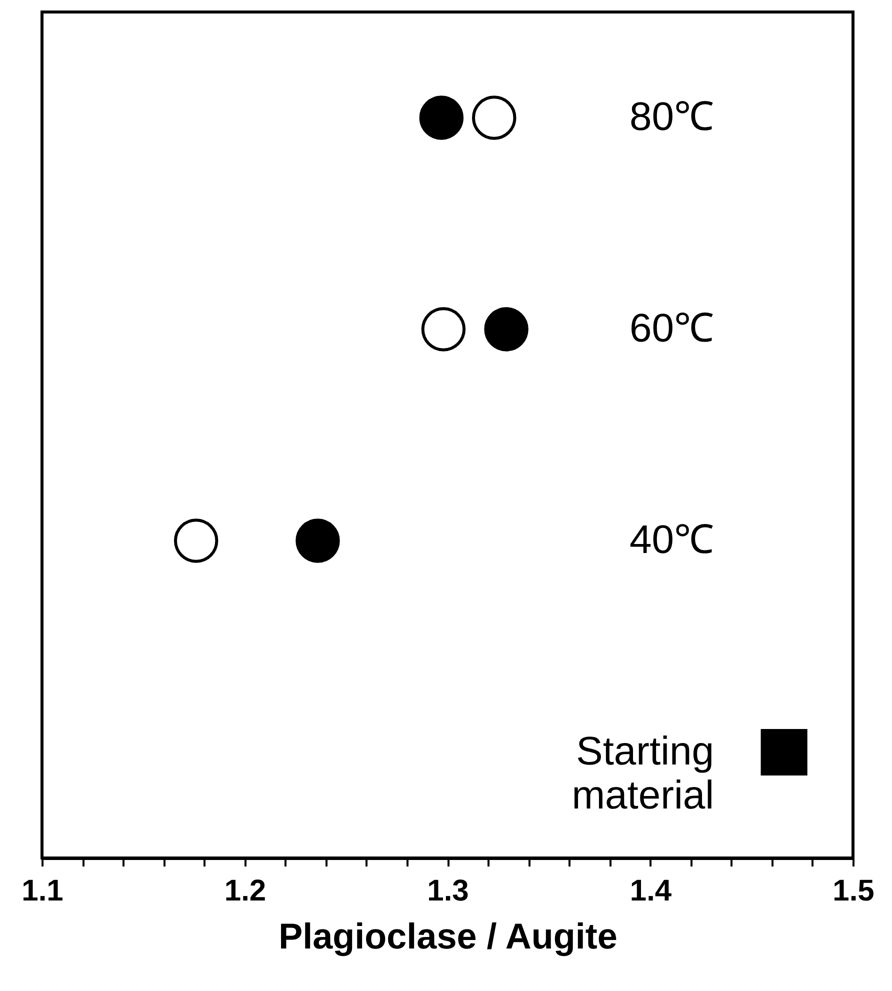 Image resolution: width=892 pixels, height=991 pixels. Describe the element at coordinates (672, 540) in the screenshot. I see `y-tick-label: 40℃` at that location.